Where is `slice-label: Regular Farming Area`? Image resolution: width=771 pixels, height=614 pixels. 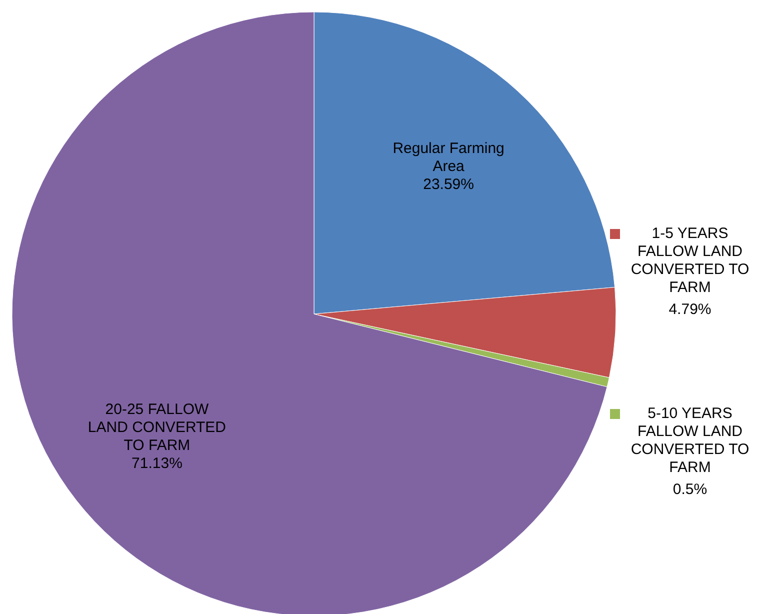 slice-label: Regular Farming Area is located at coordinates (448, 157).